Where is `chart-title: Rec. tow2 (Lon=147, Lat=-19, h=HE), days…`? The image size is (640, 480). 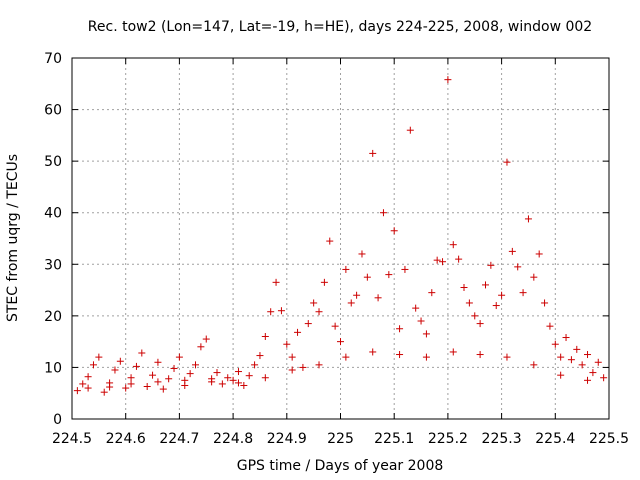
chart-title: Rec. tow2 (Lon=147, Lat=-19, h=HE), days… is located at coordinates (340, 27).